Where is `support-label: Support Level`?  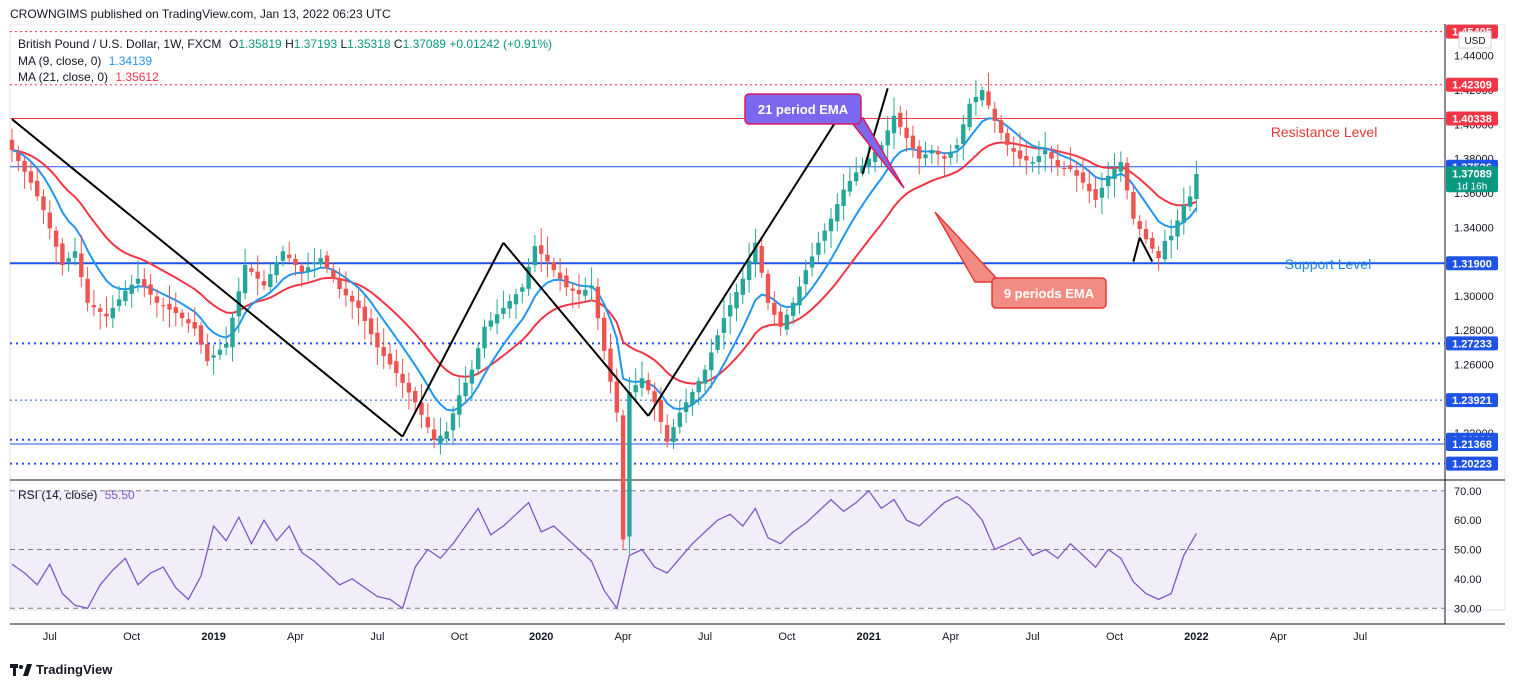 support-label: Support Level is located at coordinates (1328, 264).